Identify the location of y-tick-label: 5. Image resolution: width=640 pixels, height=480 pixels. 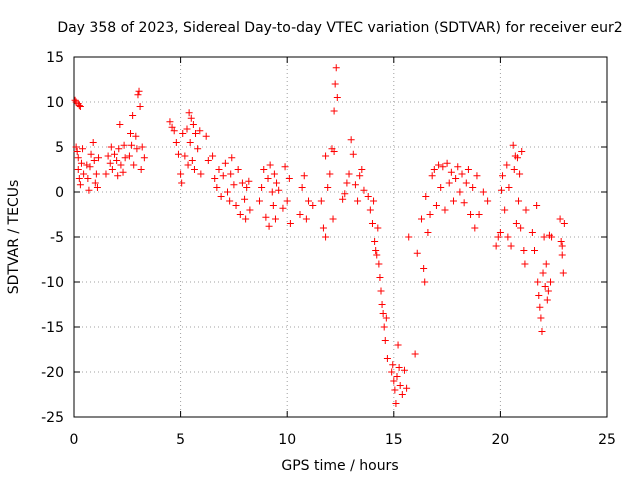
(59, 148).